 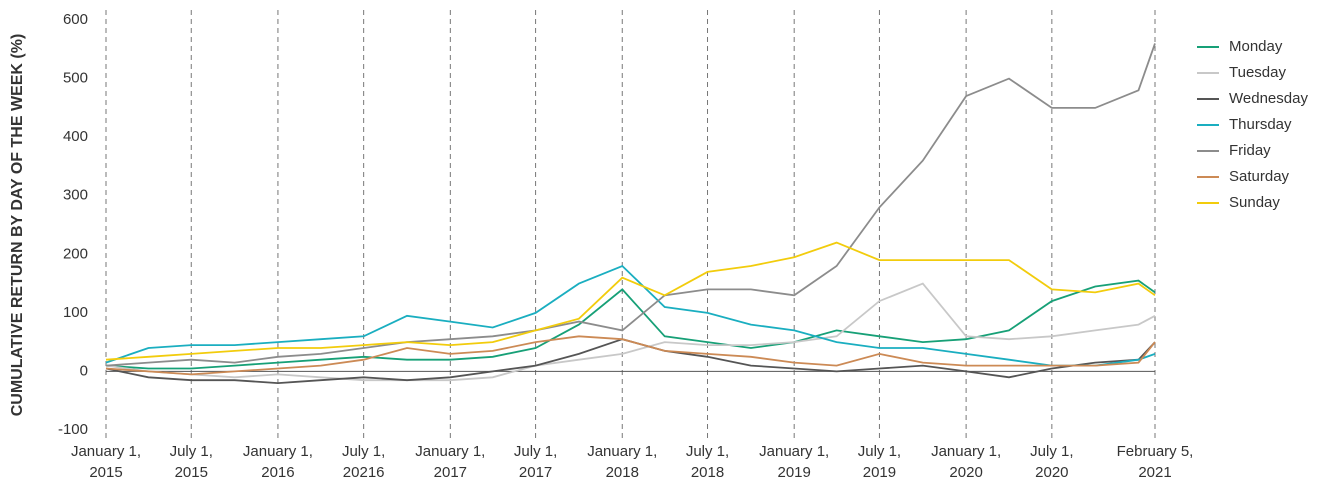 What do you see at coordinates (364, 472) in the screenshot?
I see `x-tick-label-line: 20216` at bounding box center [364, 472].